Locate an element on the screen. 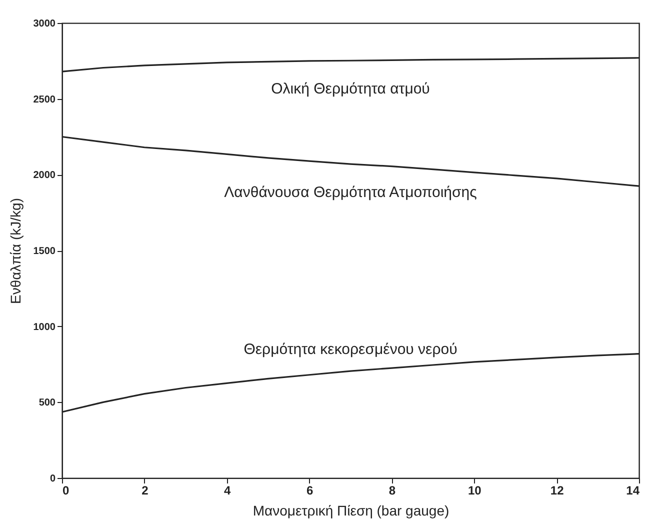  y-tick-label: 0 is located at coordinates (53, 479).